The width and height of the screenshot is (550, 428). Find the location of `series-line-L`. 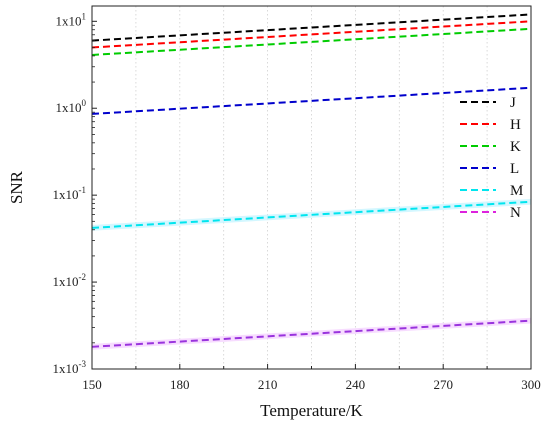

series-line-L is located at coordinates (311, 100).